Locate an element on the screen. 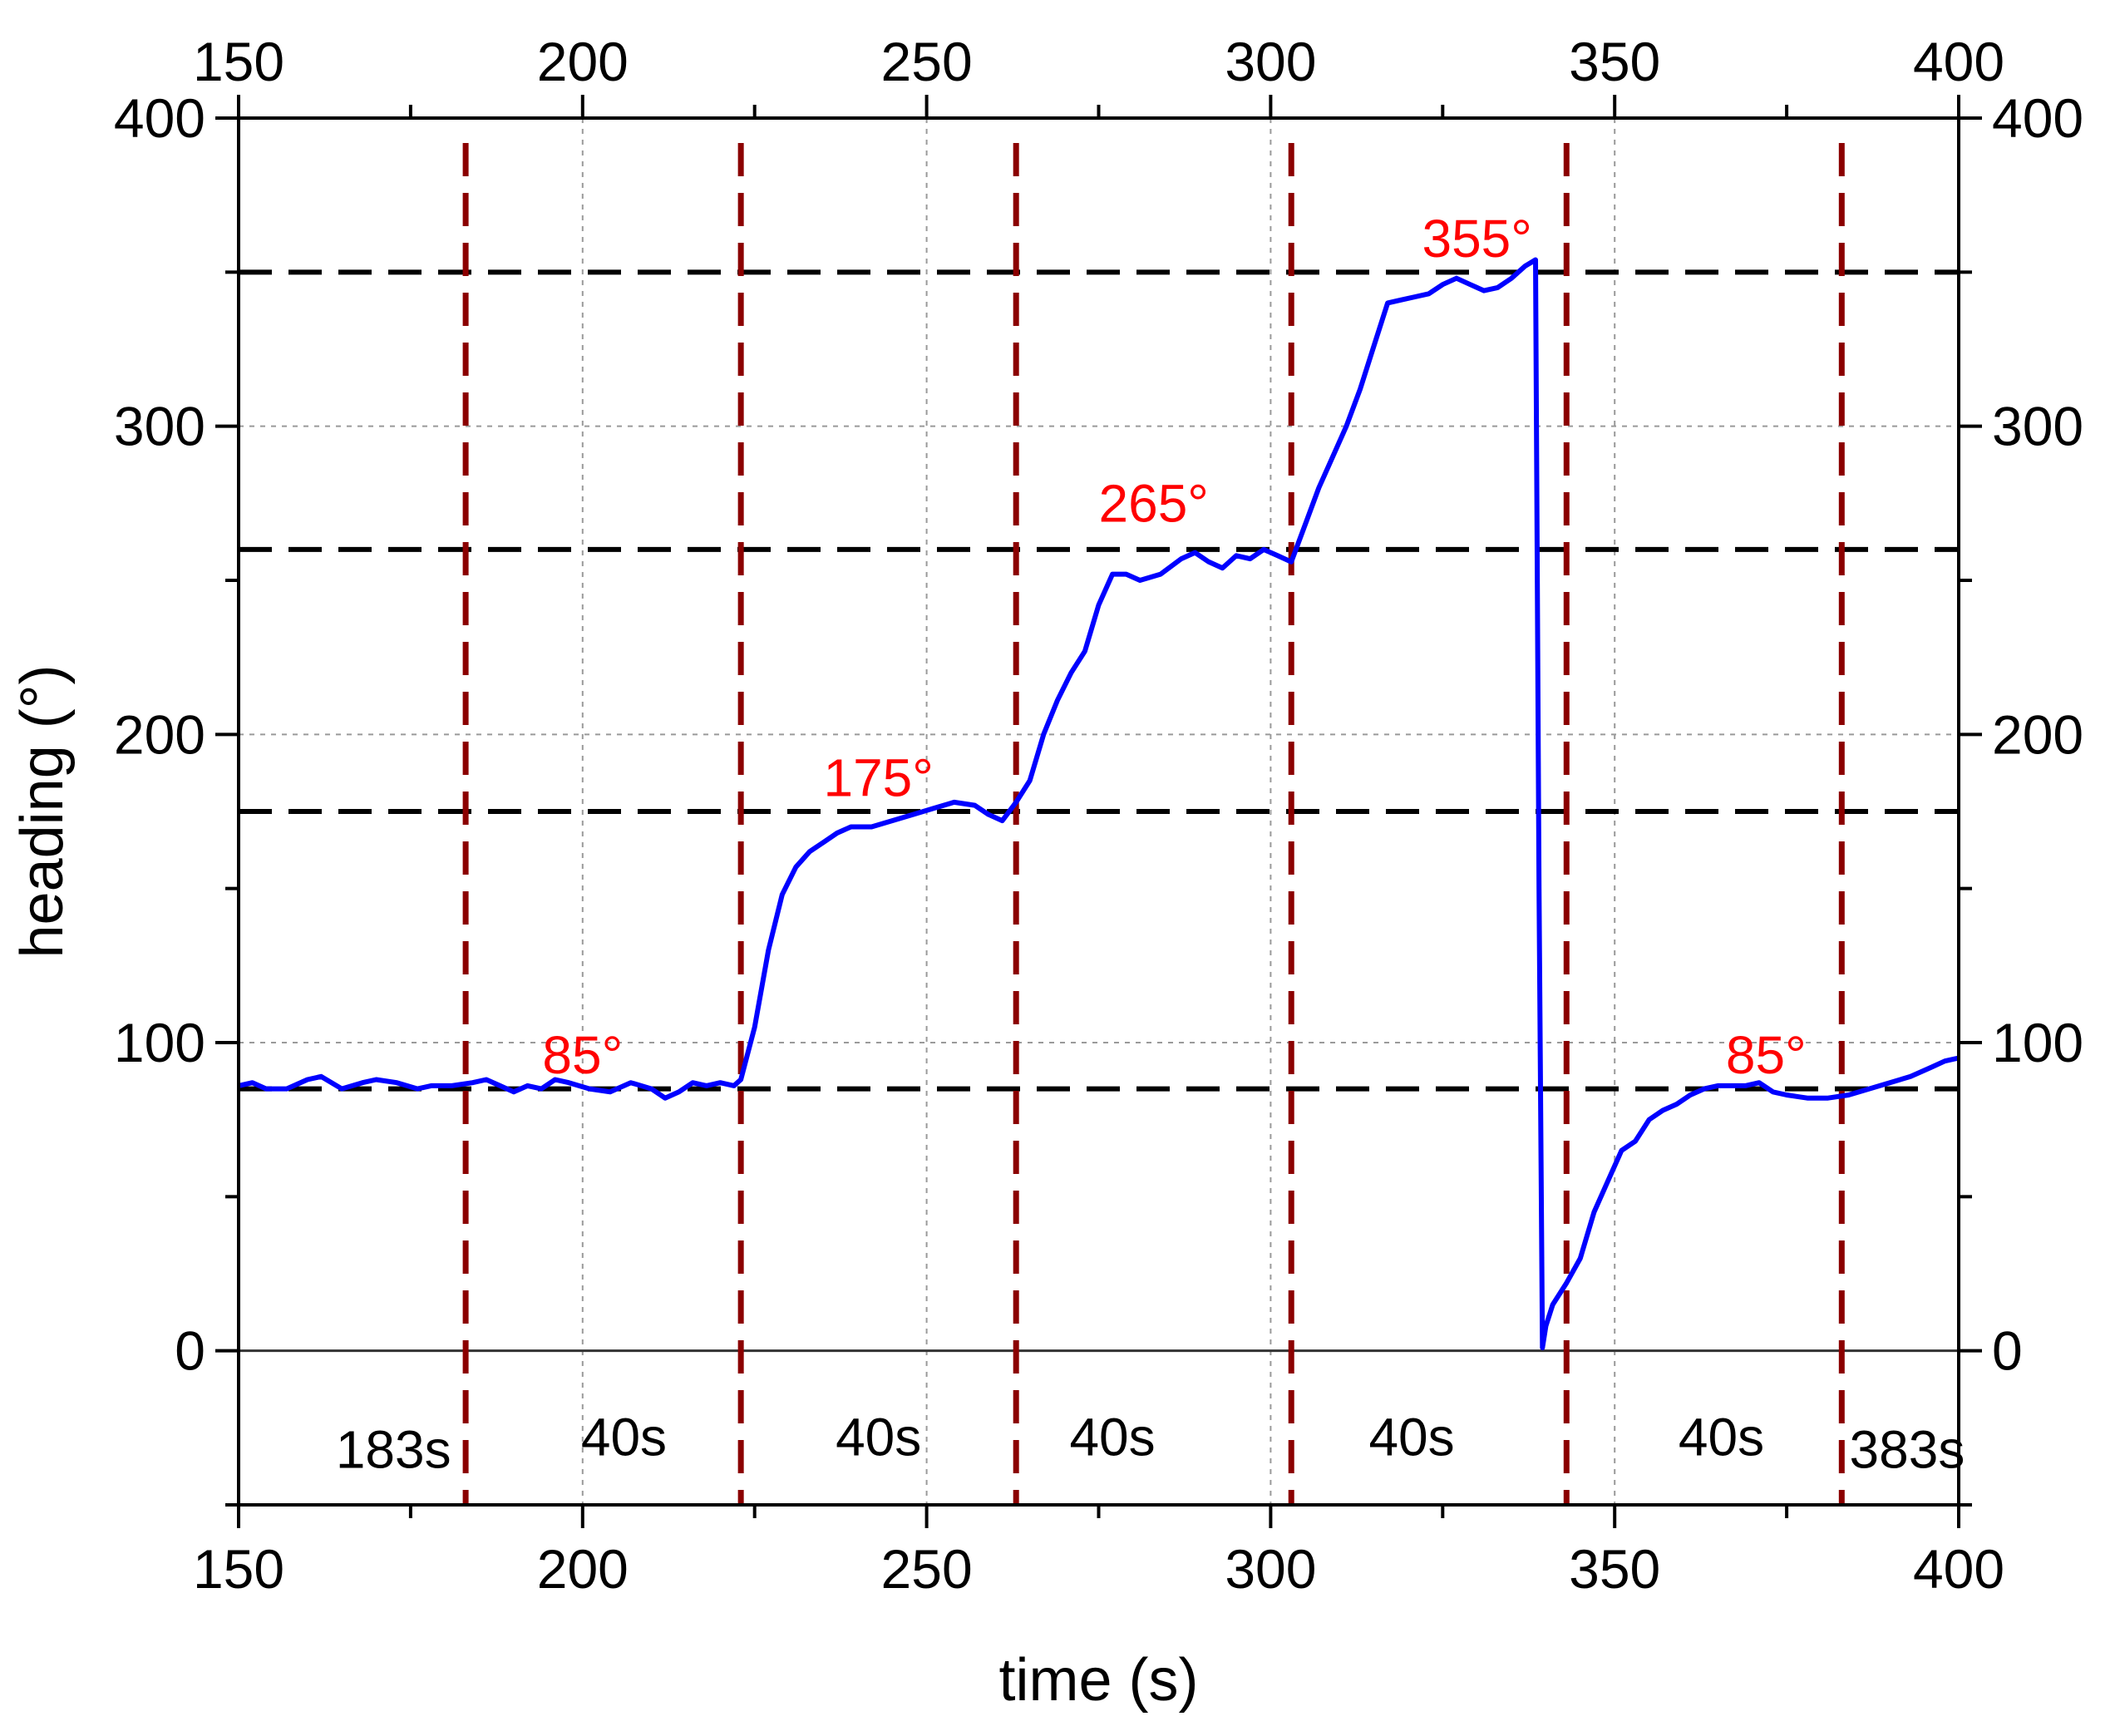 The width and height of the screenshot is (2115, 1736). y-tick-label-right: 400 is located at coordinates (2037, 118).